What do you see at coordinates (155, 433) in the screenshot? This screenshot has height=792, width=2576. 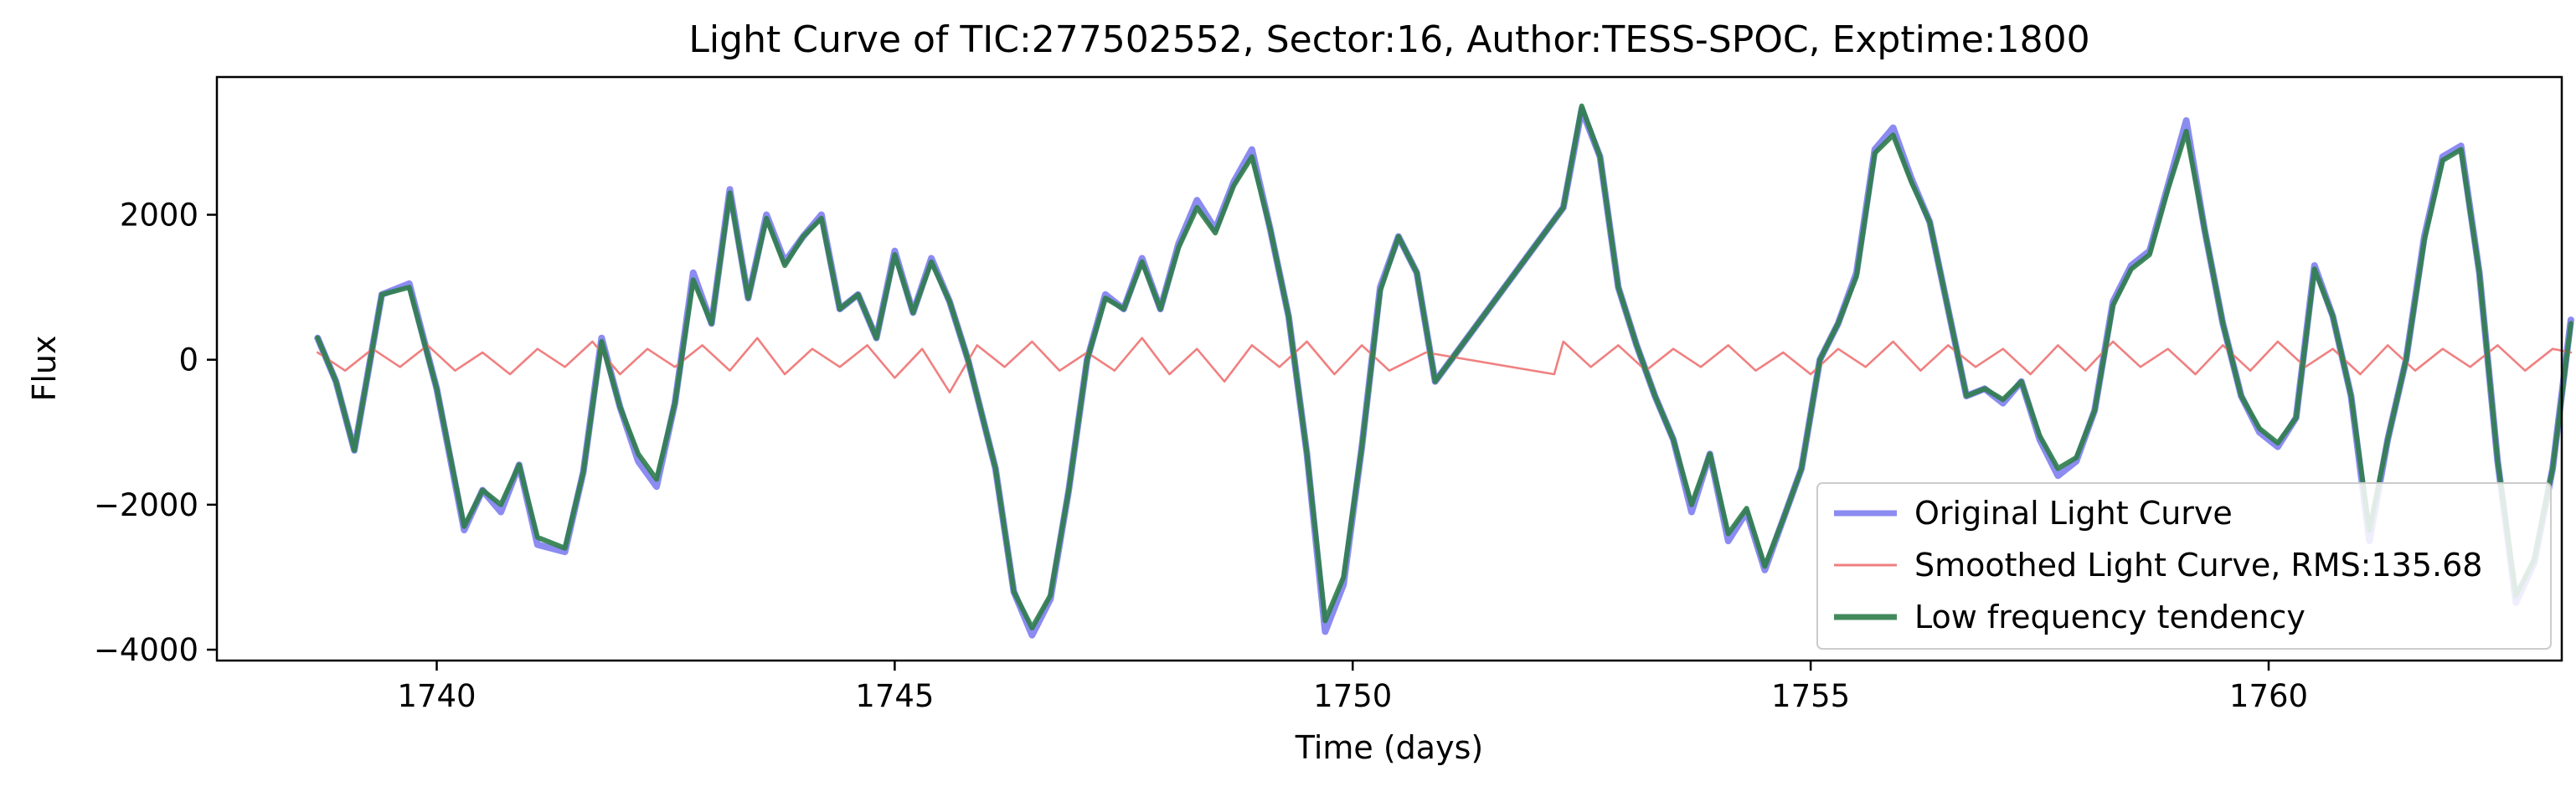 I see `y-axis-ticks: −4000 −2000 0 2000` at bounding box center [155, 433].